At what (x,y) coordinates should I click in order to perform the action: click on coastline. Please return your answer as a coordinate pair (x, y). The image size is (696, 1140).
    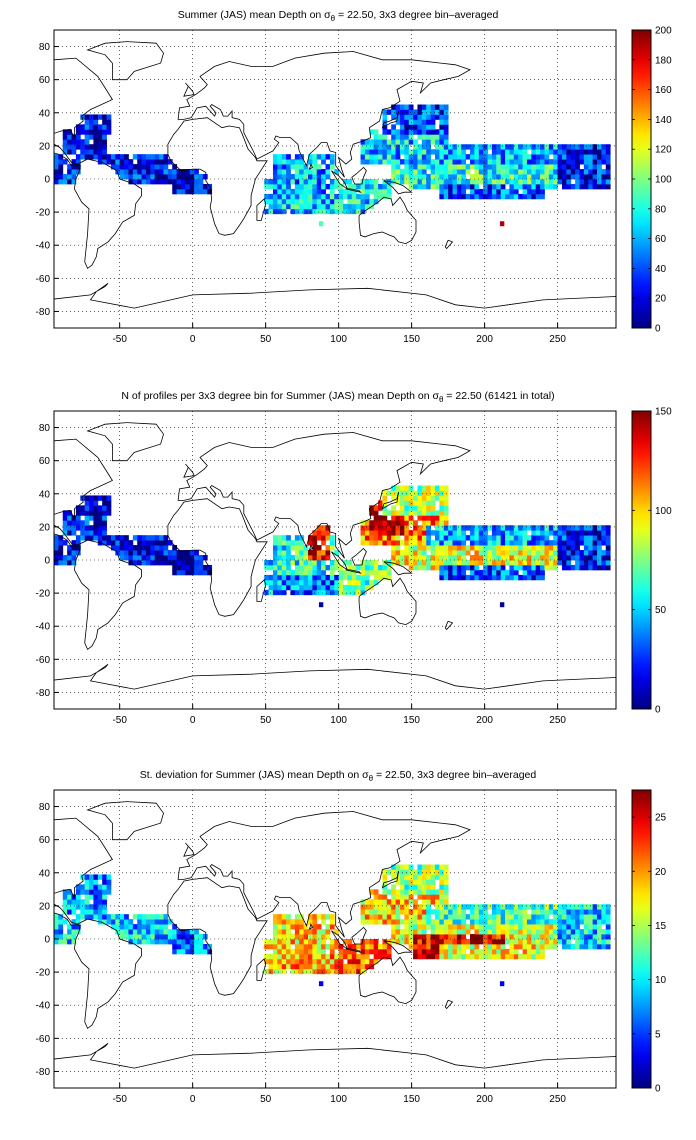
    Looking at the image, I should click on (359, 556).